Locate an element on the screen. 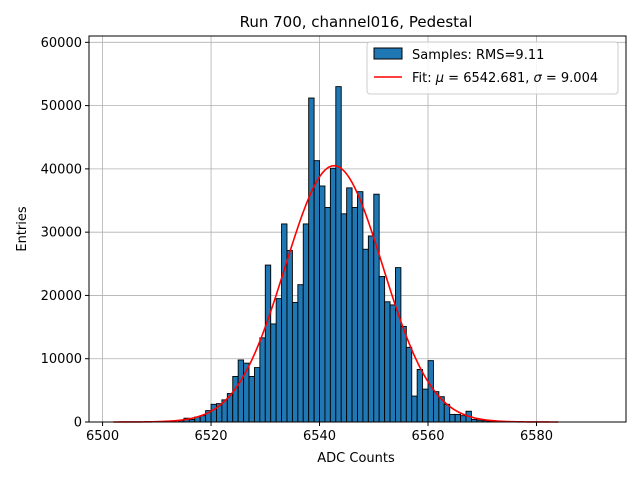 The height and width of the screenshot is (480, 640). y-tick-label: 0 is located at coordinates (78, 423).